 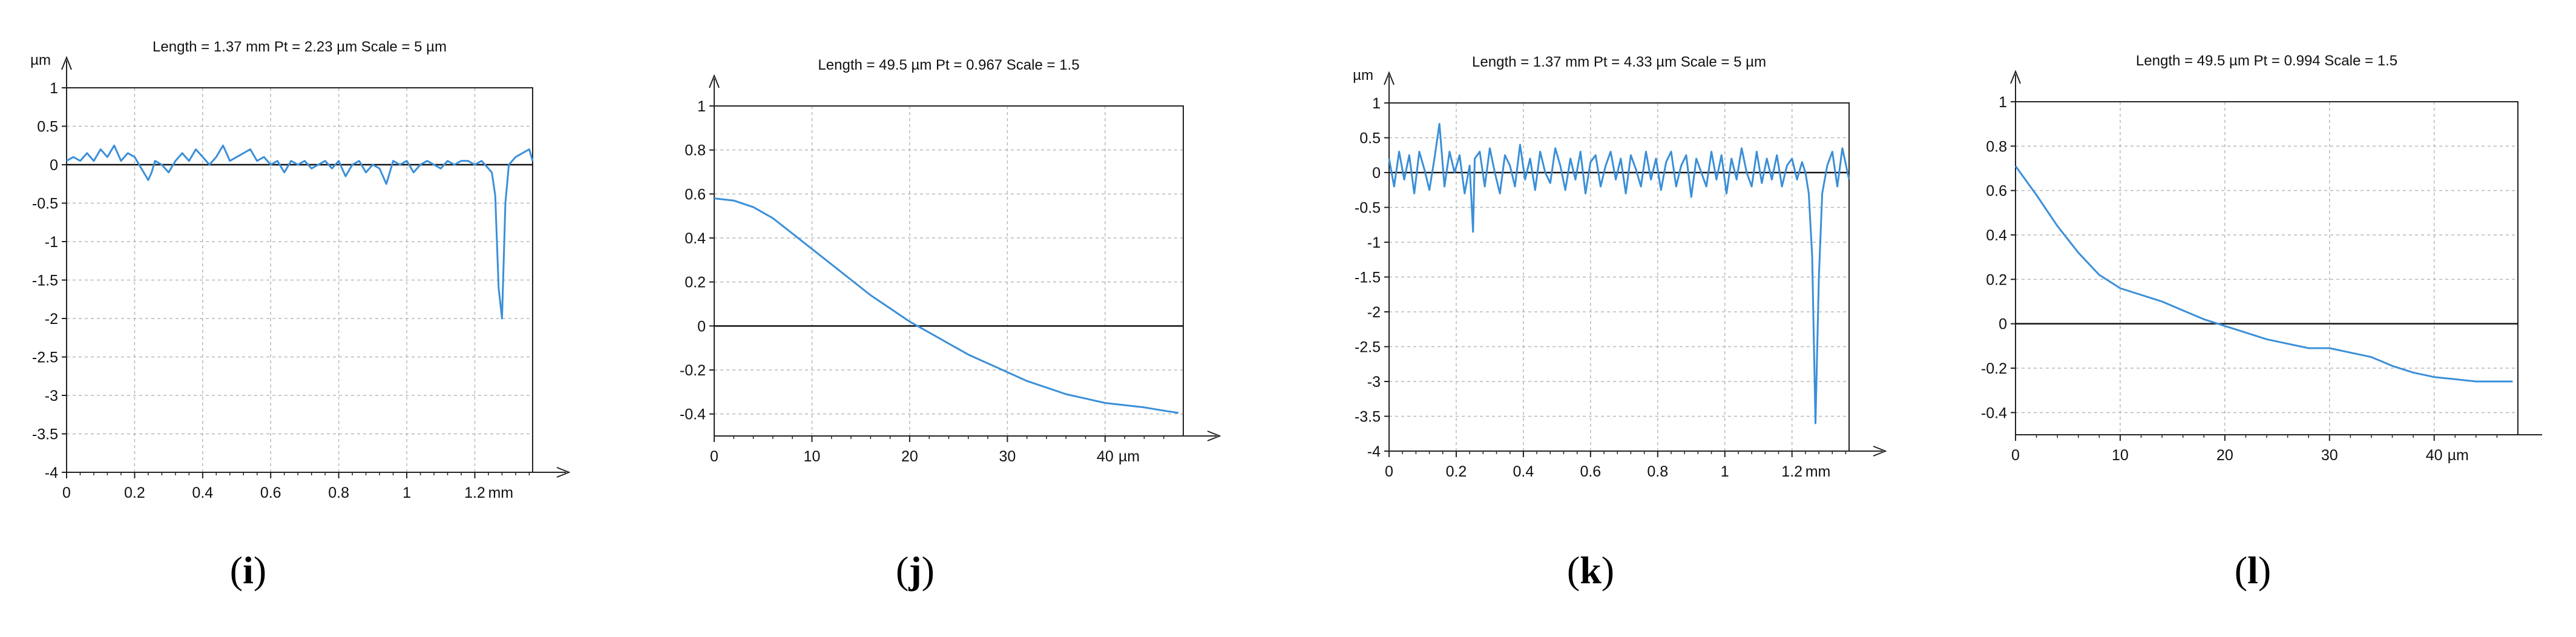 What do you see at coordinates (948, 65) in the screenshot?
I see `chart-header: Length = 49.5 µm Pt = 0.967 Scale = 1.5` at bounding box center [948, 65].